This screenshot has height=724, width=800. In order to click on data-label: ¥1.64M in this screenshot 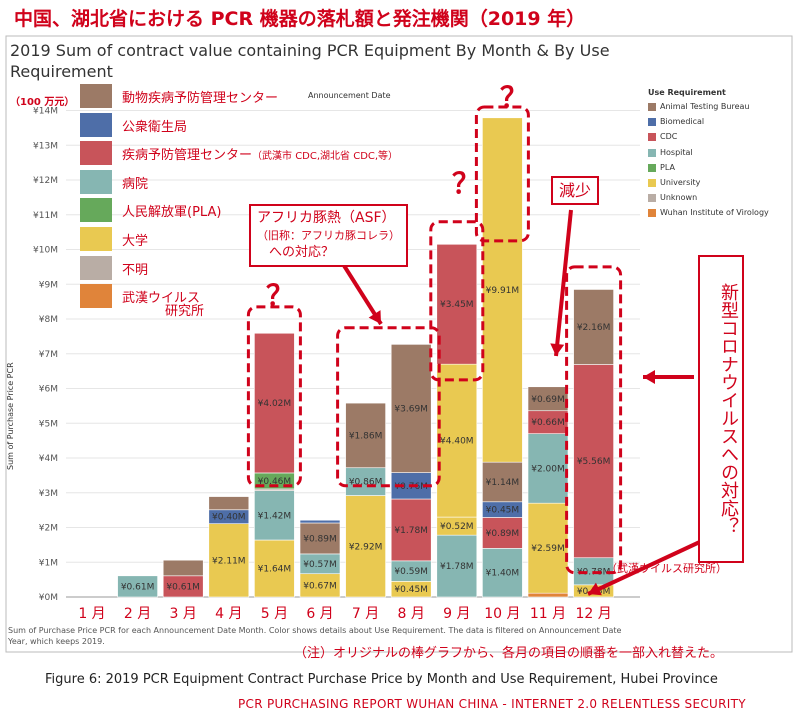, I will do `click(275, 570)`.